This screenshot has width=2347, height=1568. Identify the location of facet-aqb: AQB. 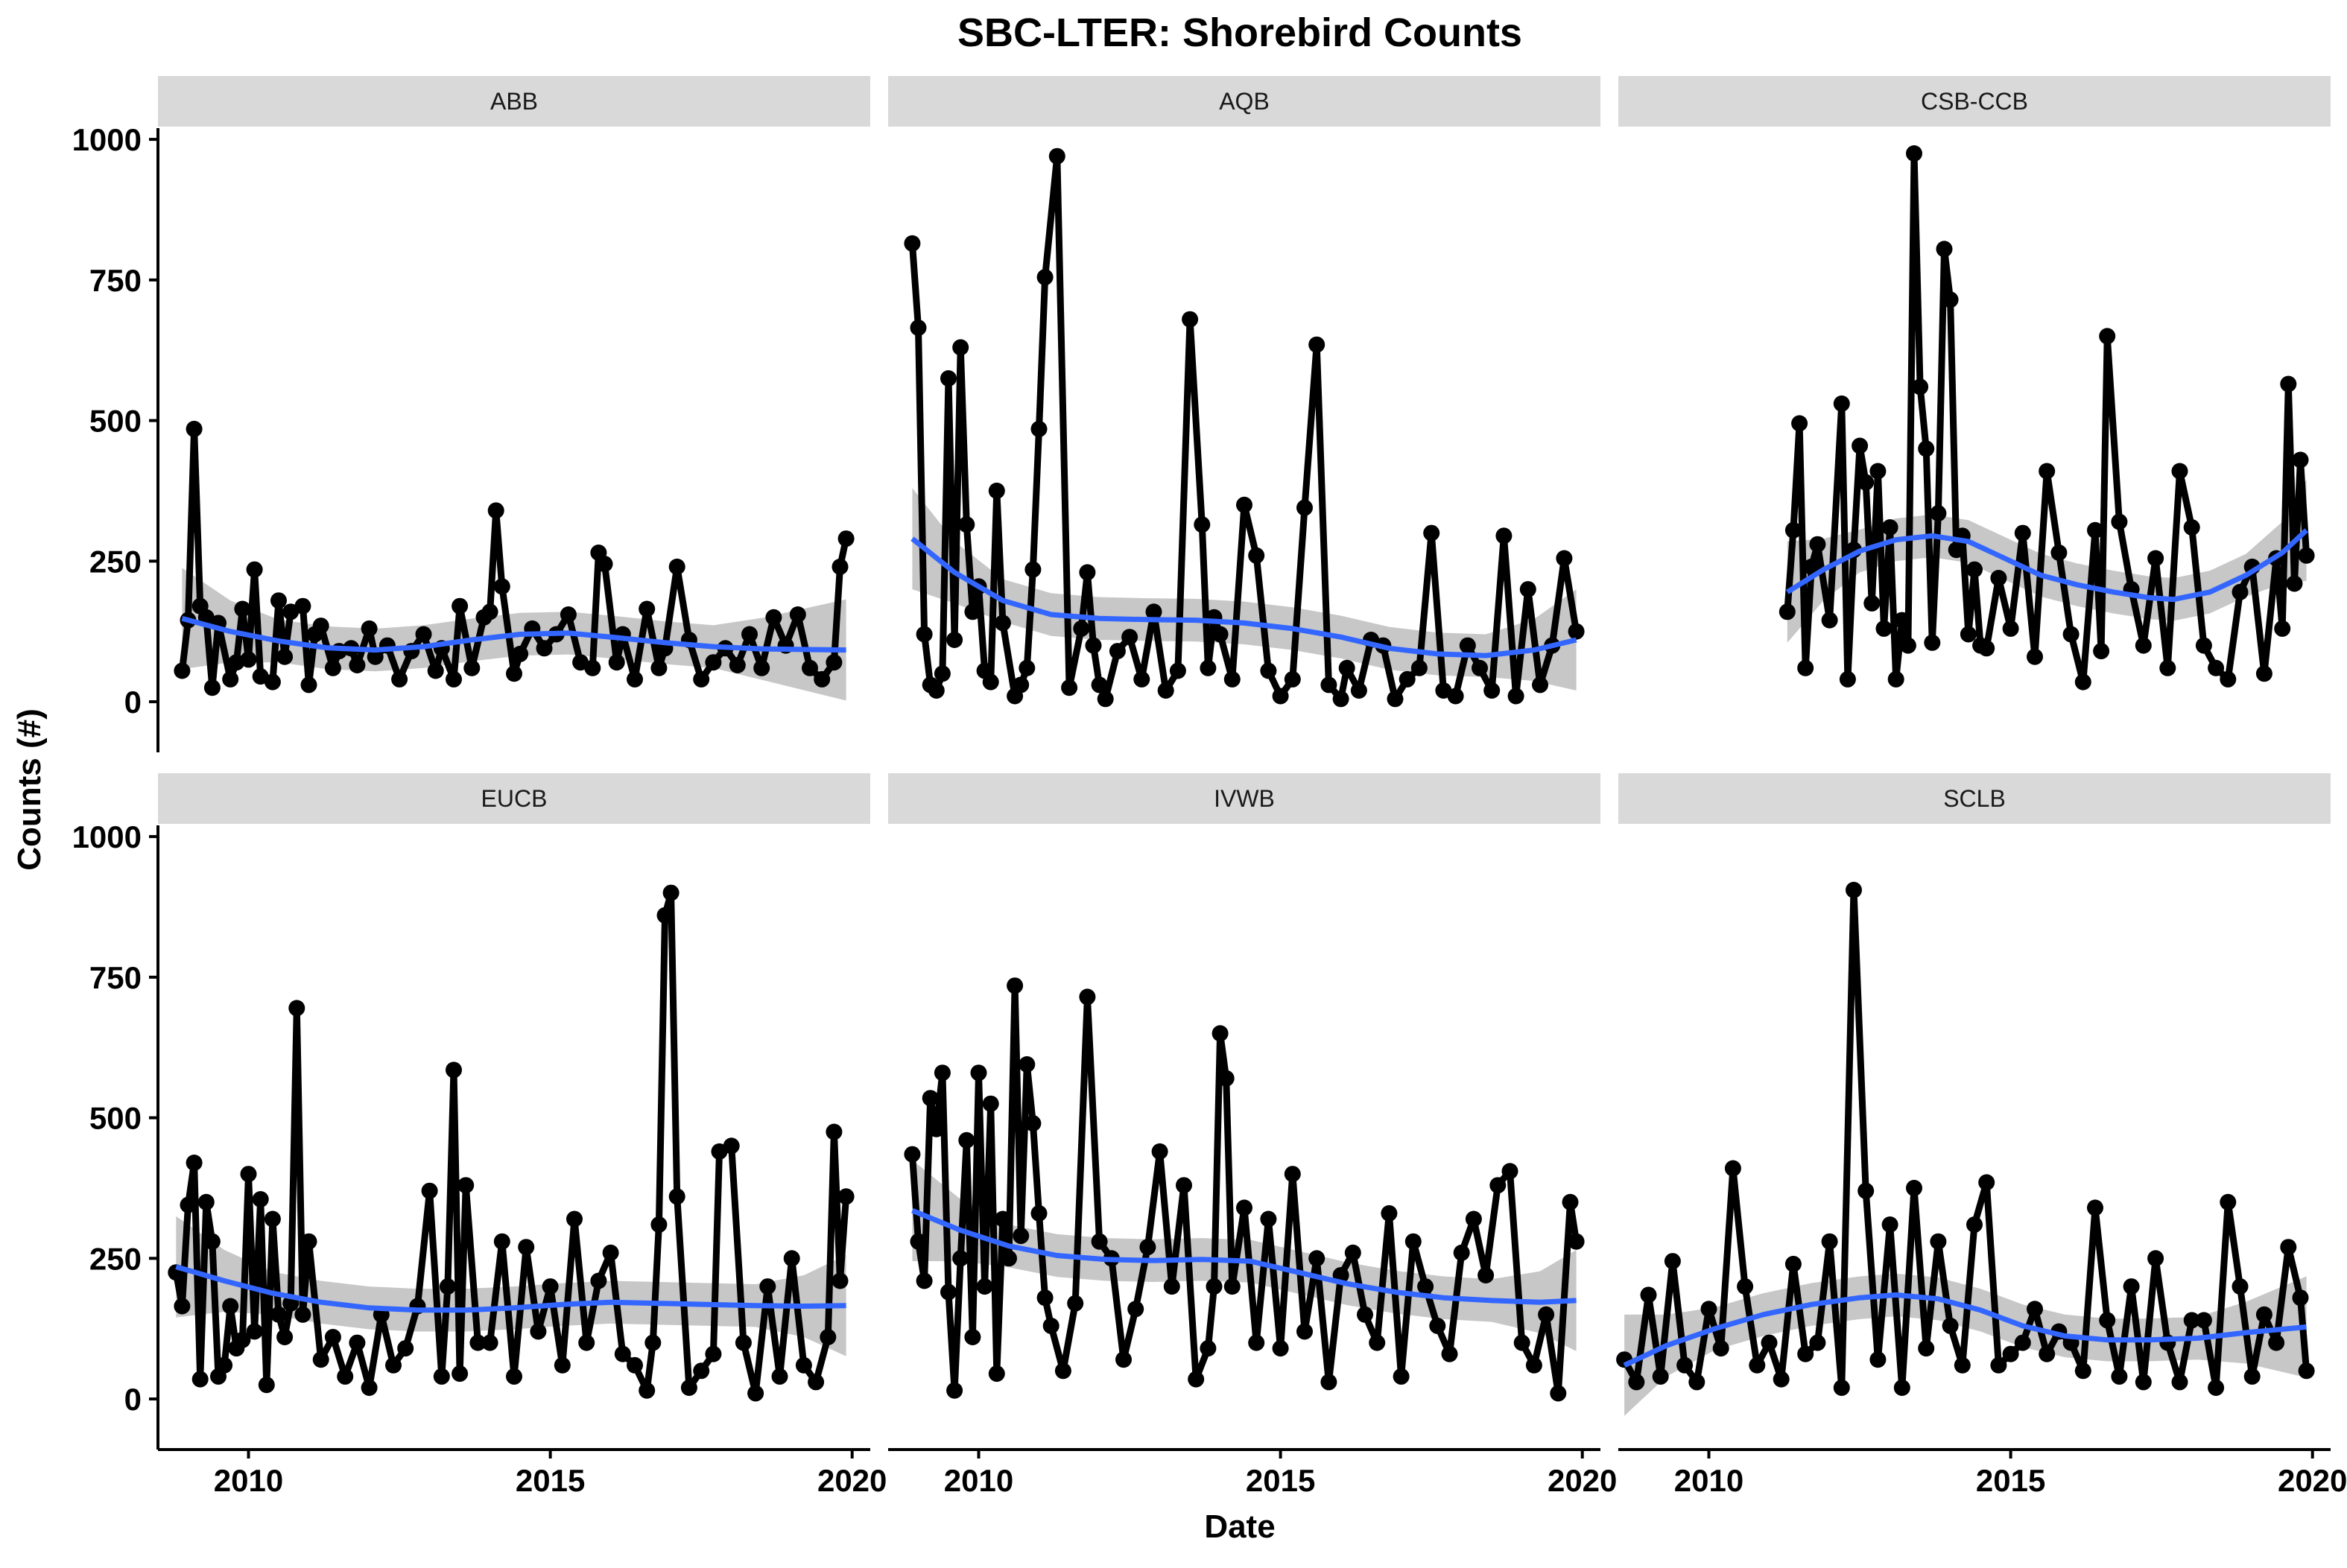
(1244, 392).